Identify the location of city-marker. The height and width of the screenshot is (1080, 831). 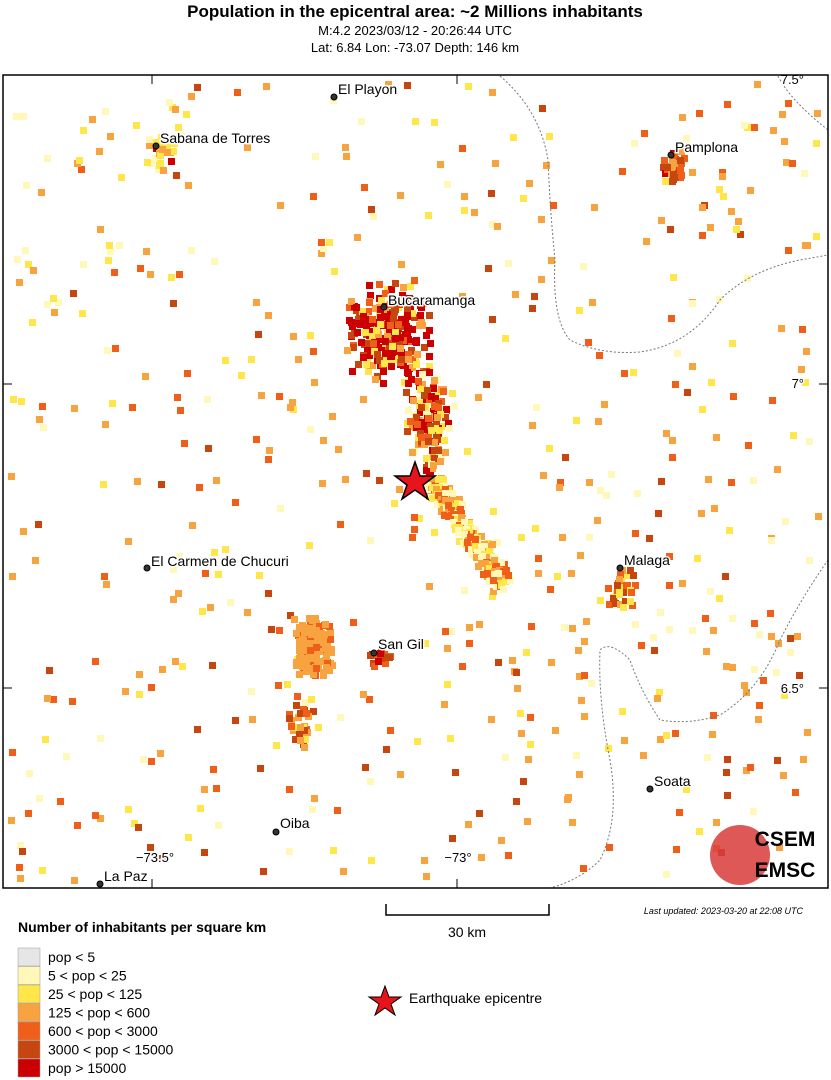
(671, 155).